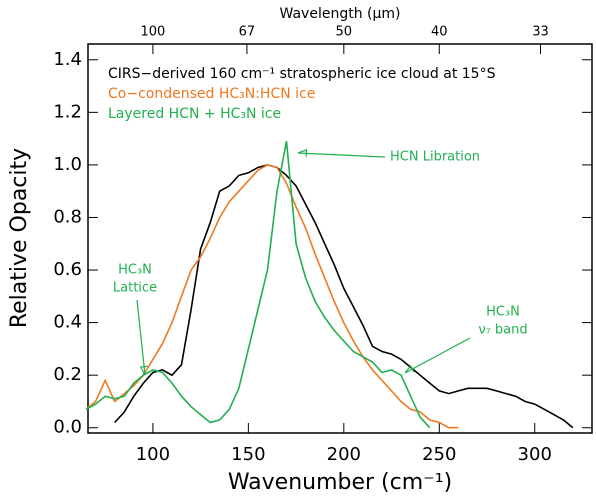 This screenshot has width=596, height=501. I want to click on y-tick-label: 0.2, so click(67, 374).